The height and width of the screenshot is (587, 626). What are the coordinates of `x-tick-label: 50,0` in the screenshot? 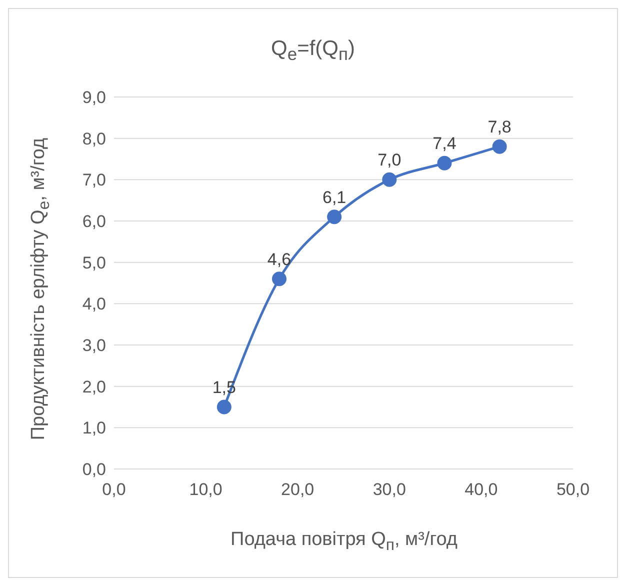 It's located at (573, 490).